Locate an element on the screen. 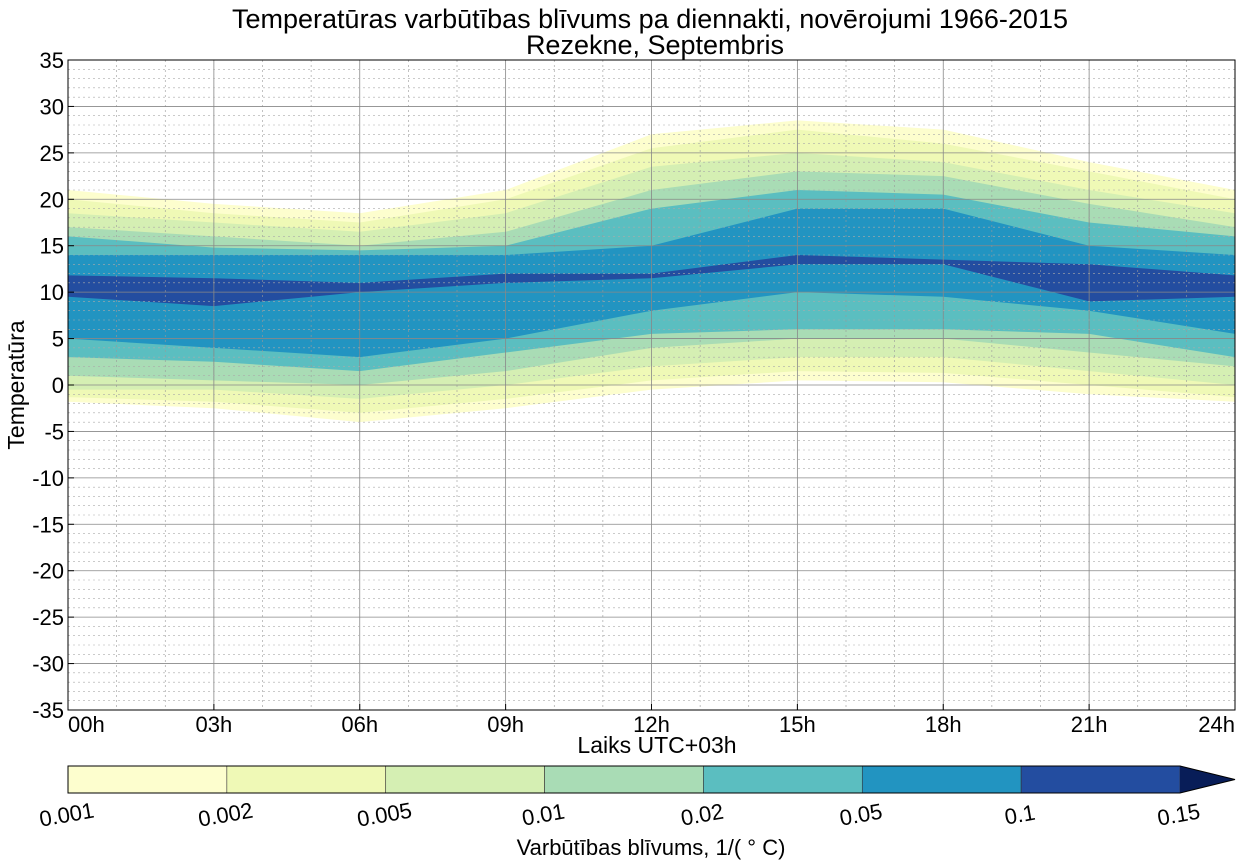 The image size is (1260, 868). y-tick-label: 5 is located at coordinates (58, 339).